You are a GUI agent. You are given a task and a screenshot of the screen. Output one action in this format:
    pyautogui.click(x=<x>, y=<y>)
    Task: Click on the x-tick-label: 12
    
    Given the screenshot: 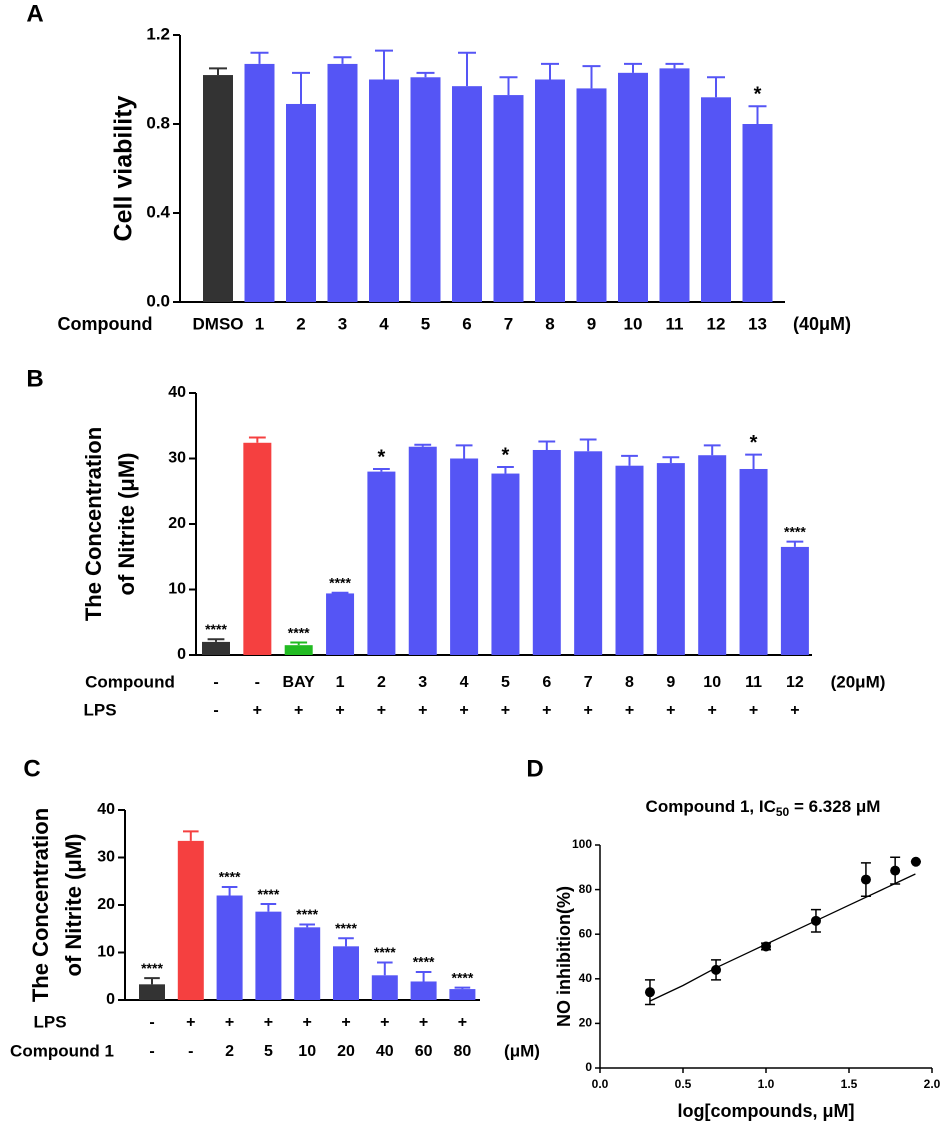 What is the action you would take?
    pyautogui.click(x=795, y=682)
    